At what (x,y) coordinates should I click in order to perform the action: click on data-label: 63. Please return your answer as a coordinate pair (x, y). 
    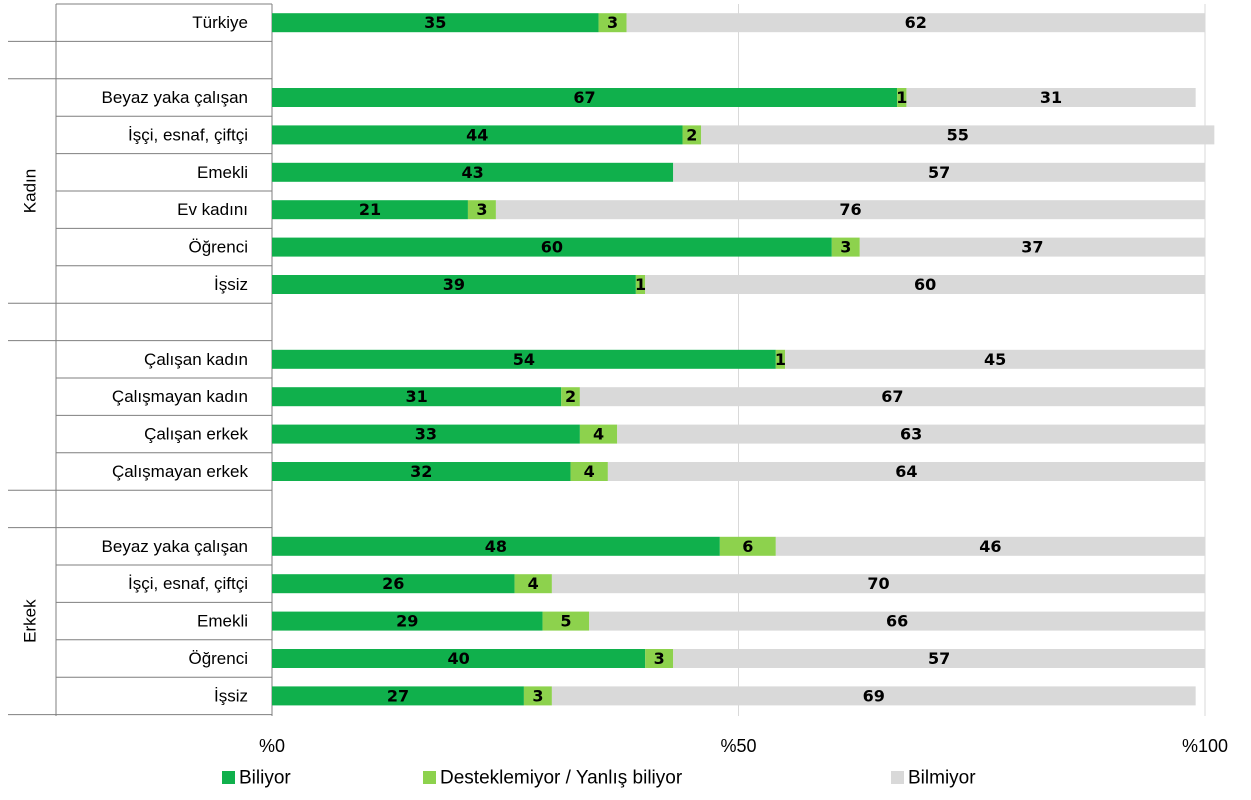
    Looking at the image, I should click on (911, 434).